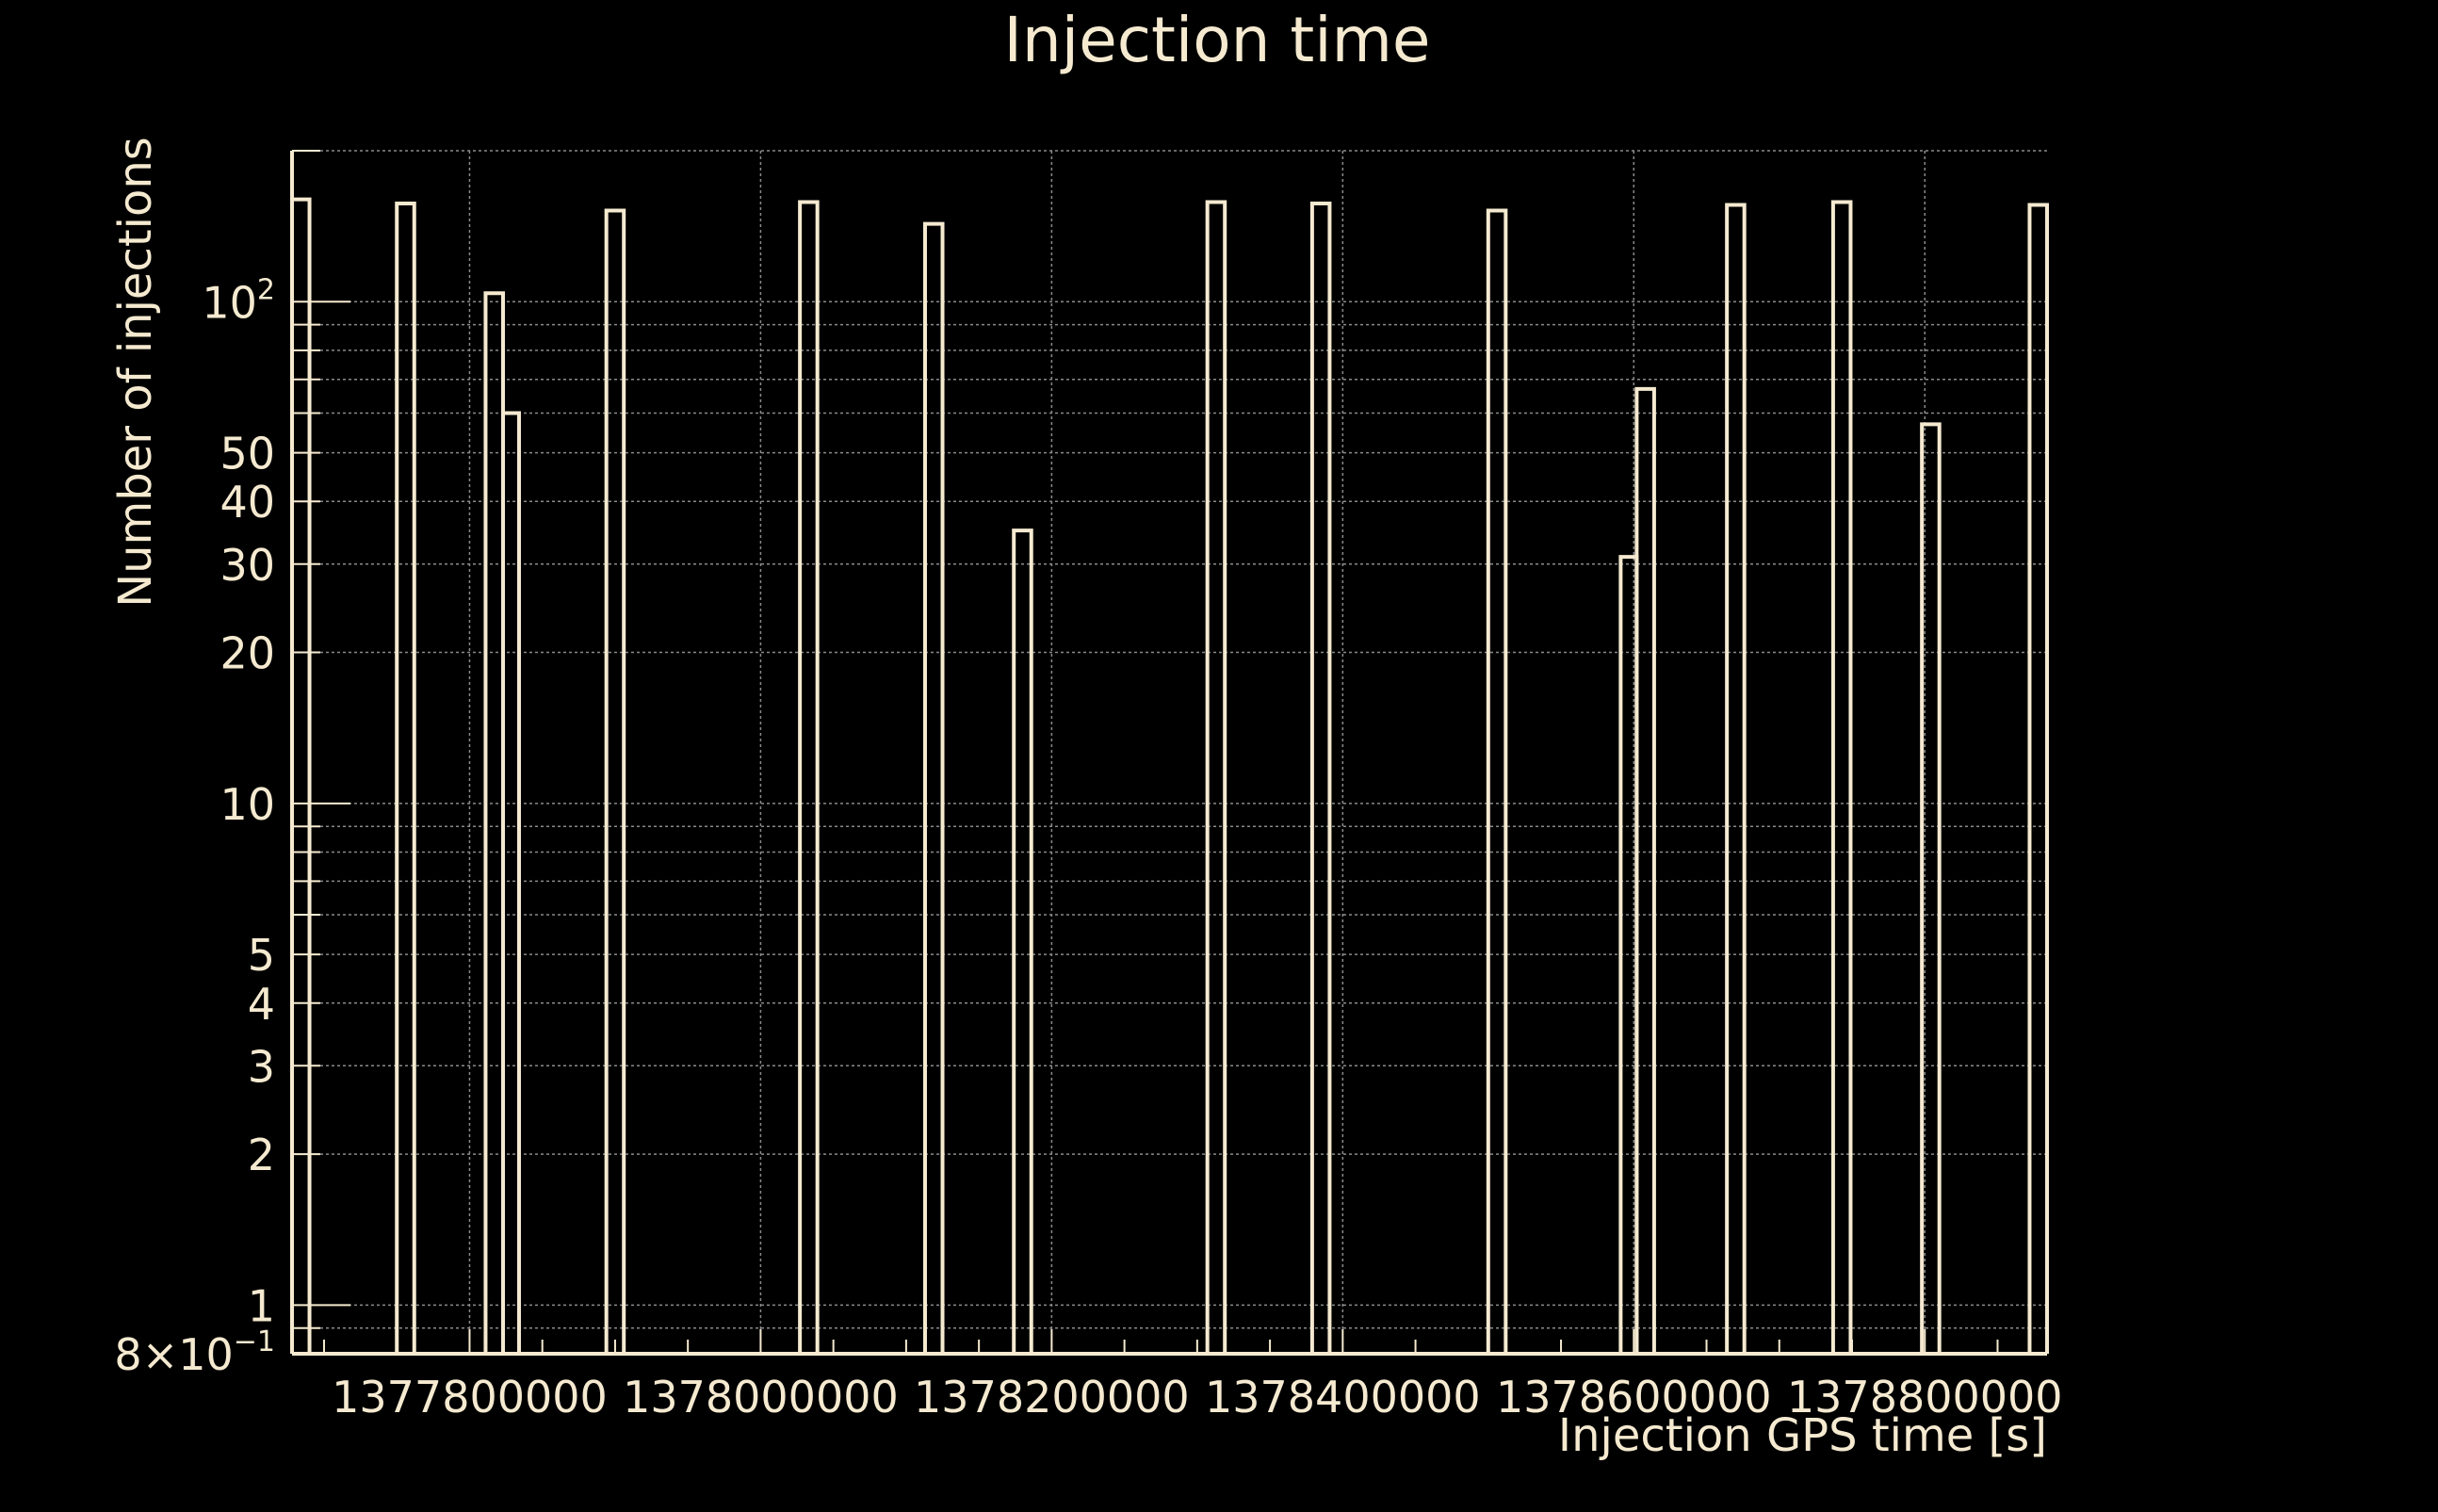 This screenshot has height=1512, width=2438. What do you see at coordinates (238, 300) in the screenshot?
I see `y-tick-label: 102` at bounding box center [238, 300].